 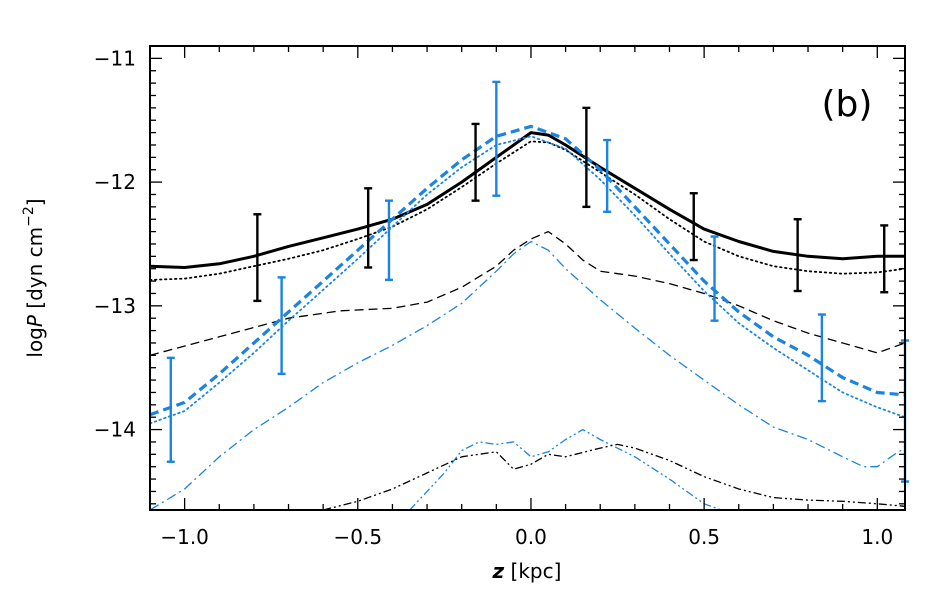 I want to click on x-tick-label: 0.5, so click(x=704, y=537).